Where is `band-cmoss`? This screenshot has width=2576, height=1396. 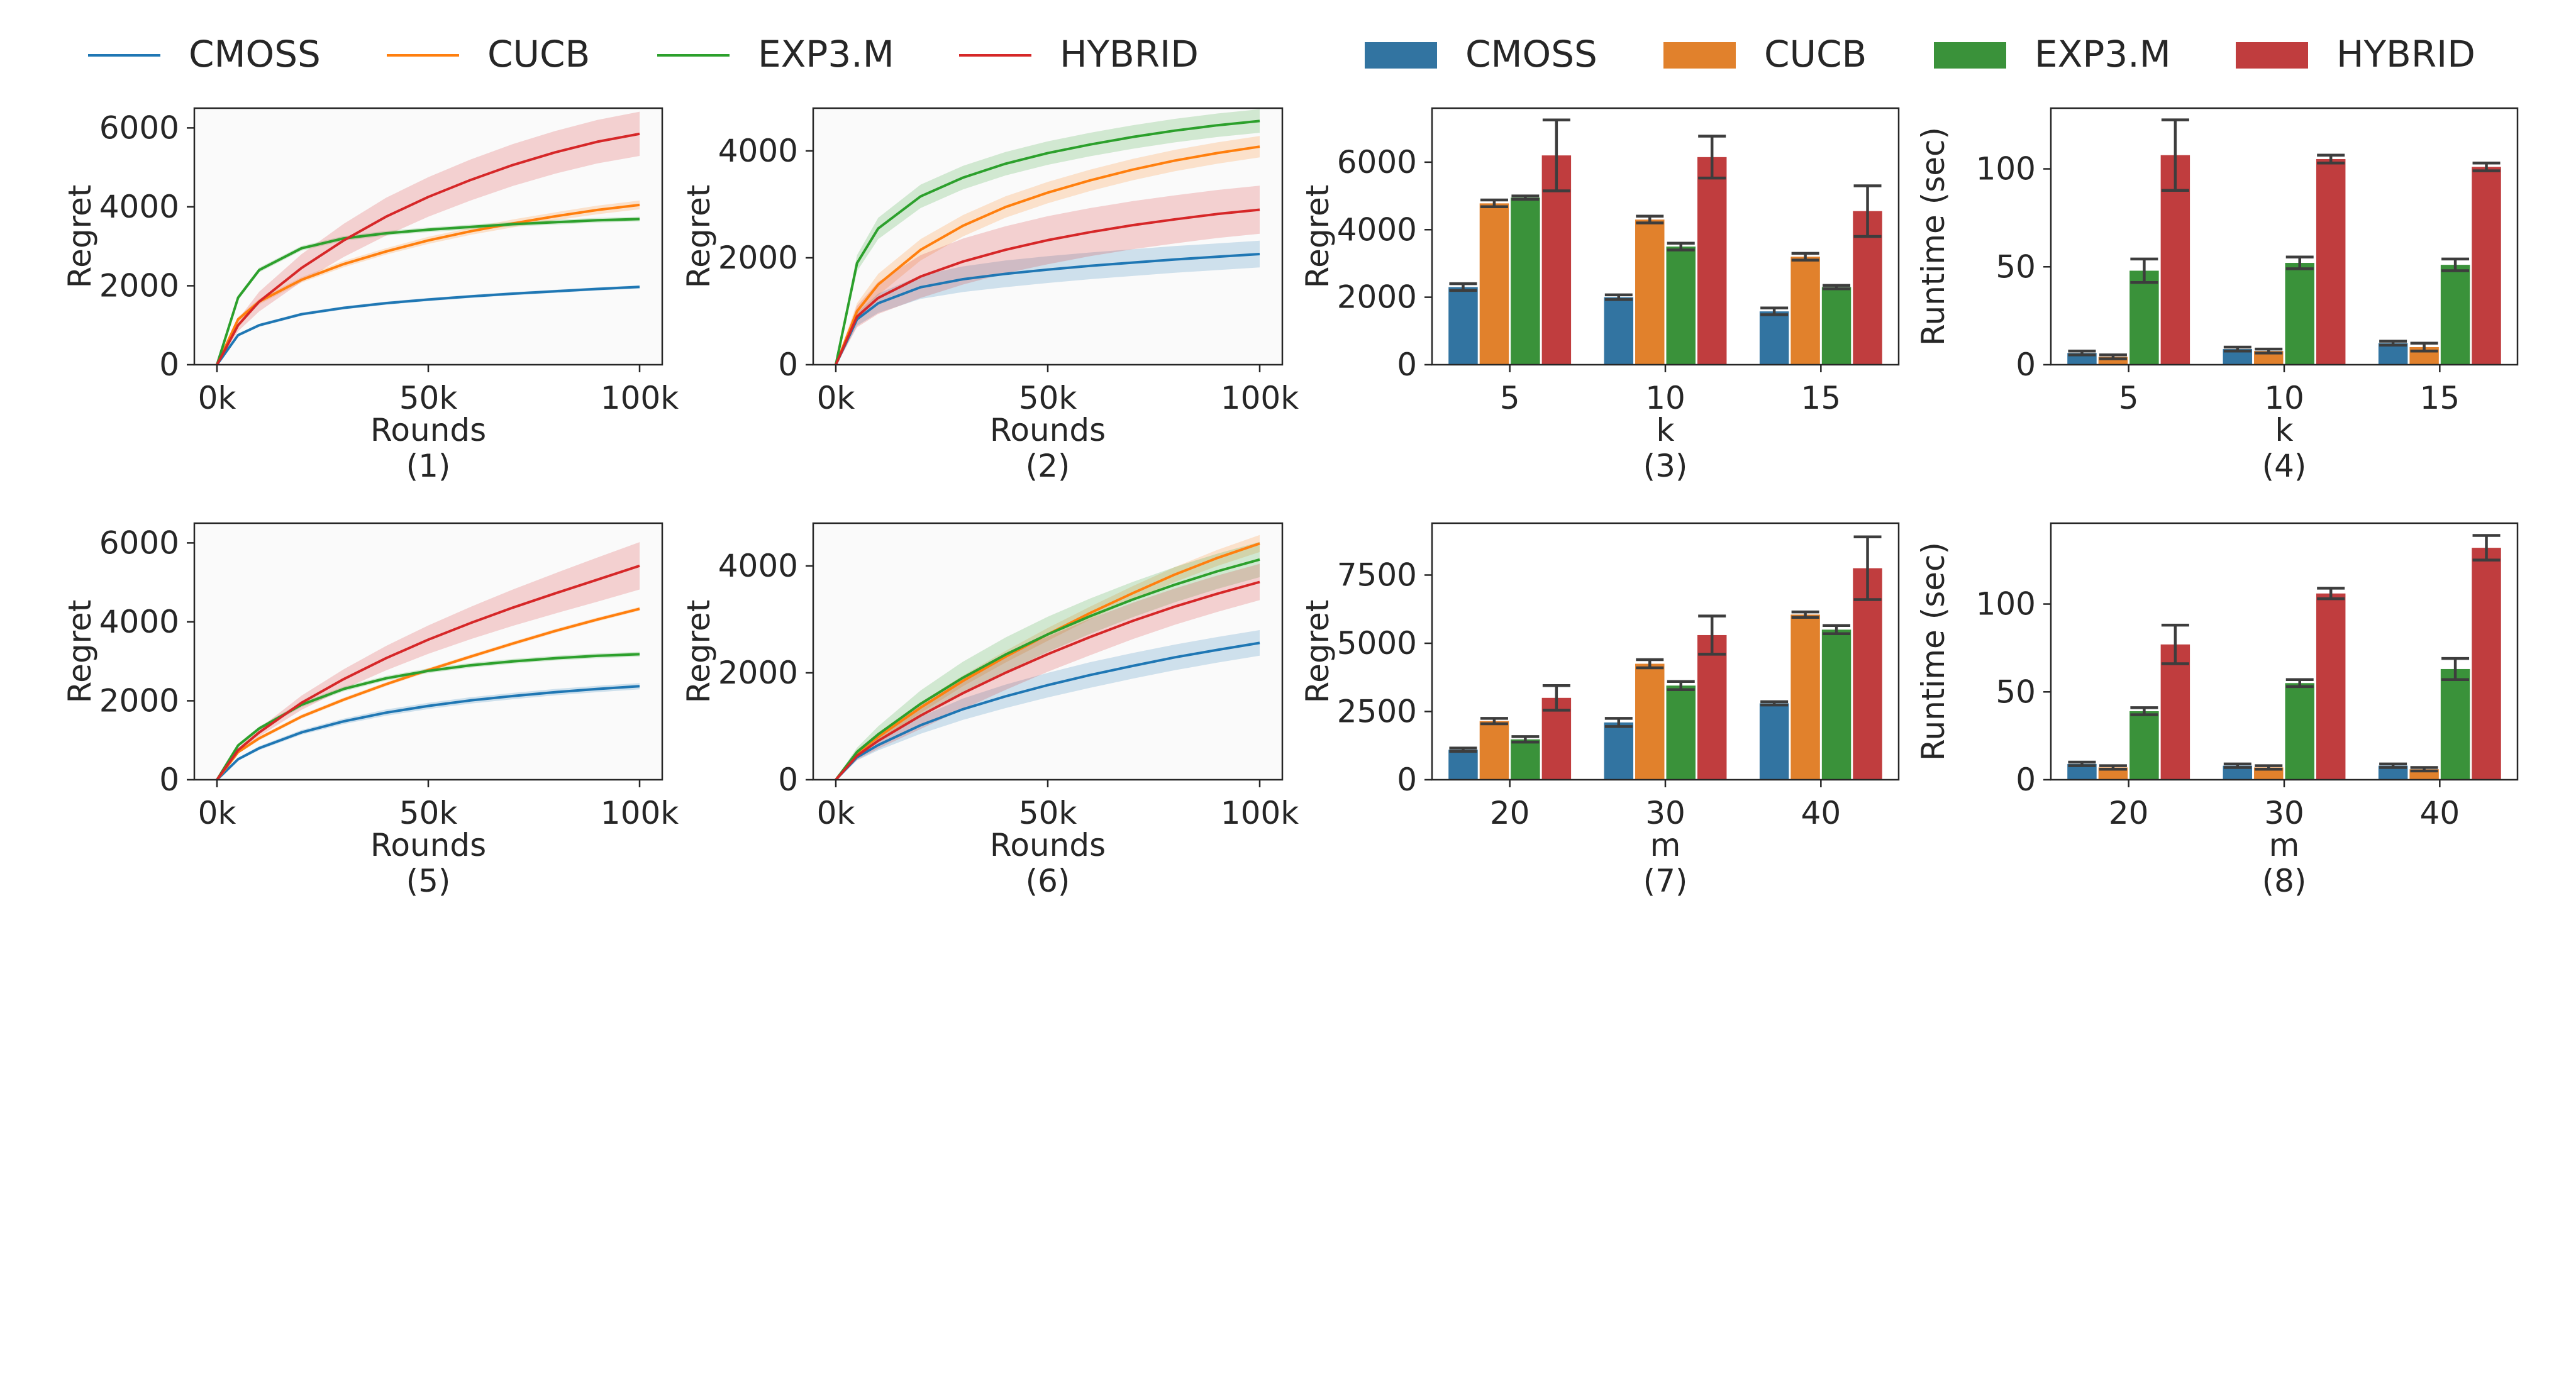 band-cmoss is located at coordinates (1048, 303).